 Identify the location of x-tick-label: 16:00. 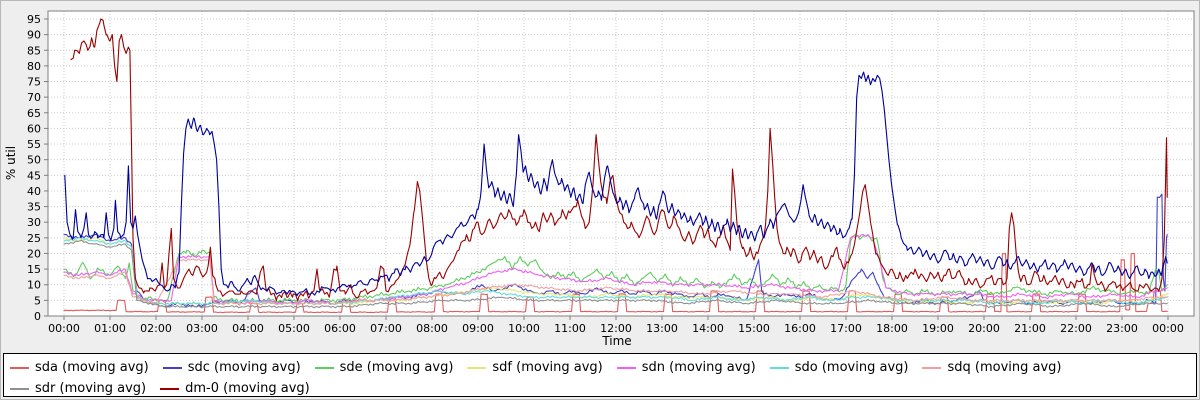
(800, 328).